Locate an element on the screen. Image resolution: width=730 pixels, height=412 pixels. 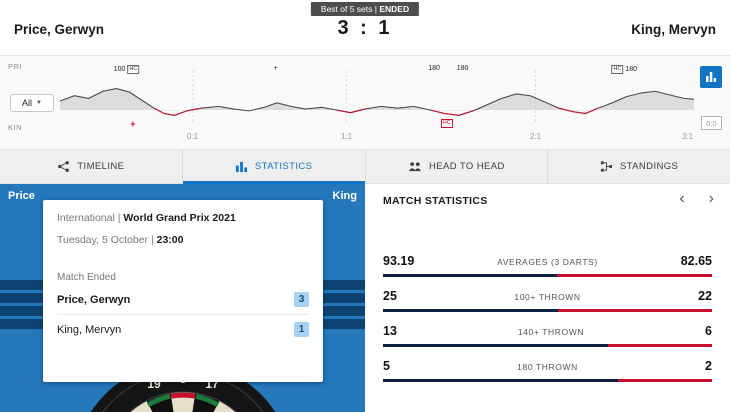
standings-icon is located at coordinates (606, 166).